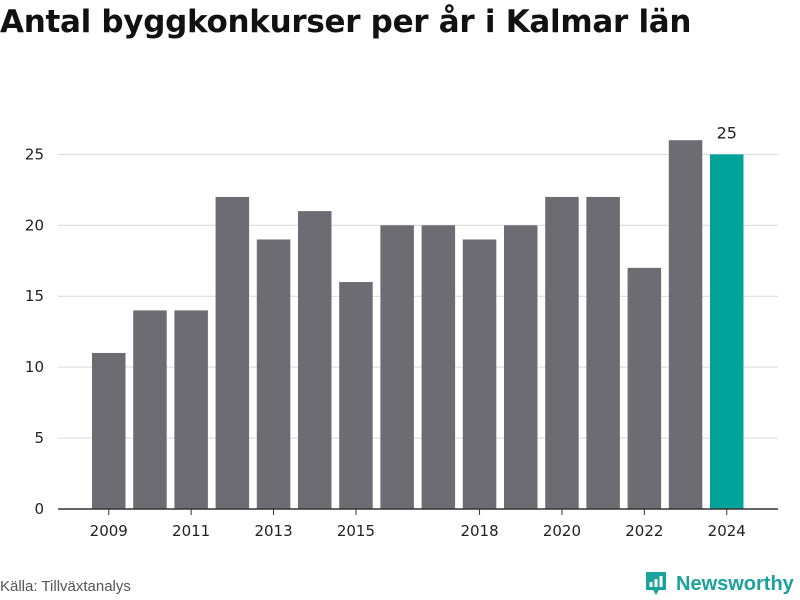 This screenshot has height=600, width=800. What do you see at coordinates (656, 583) in the screenshot?
I see `newsworthy-logo-icon` at bounding box center [656, 583].